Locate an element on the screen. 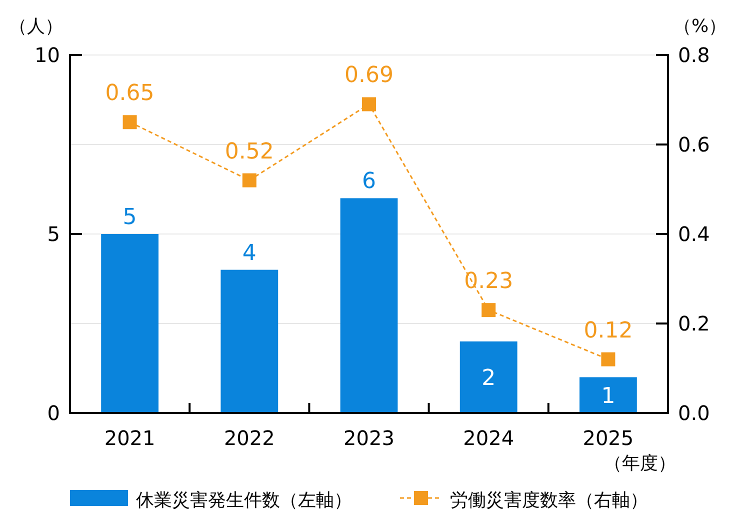 This screenshot has height=520, width=740. y-axis-title: （人） is located at coordinates (36, 26).